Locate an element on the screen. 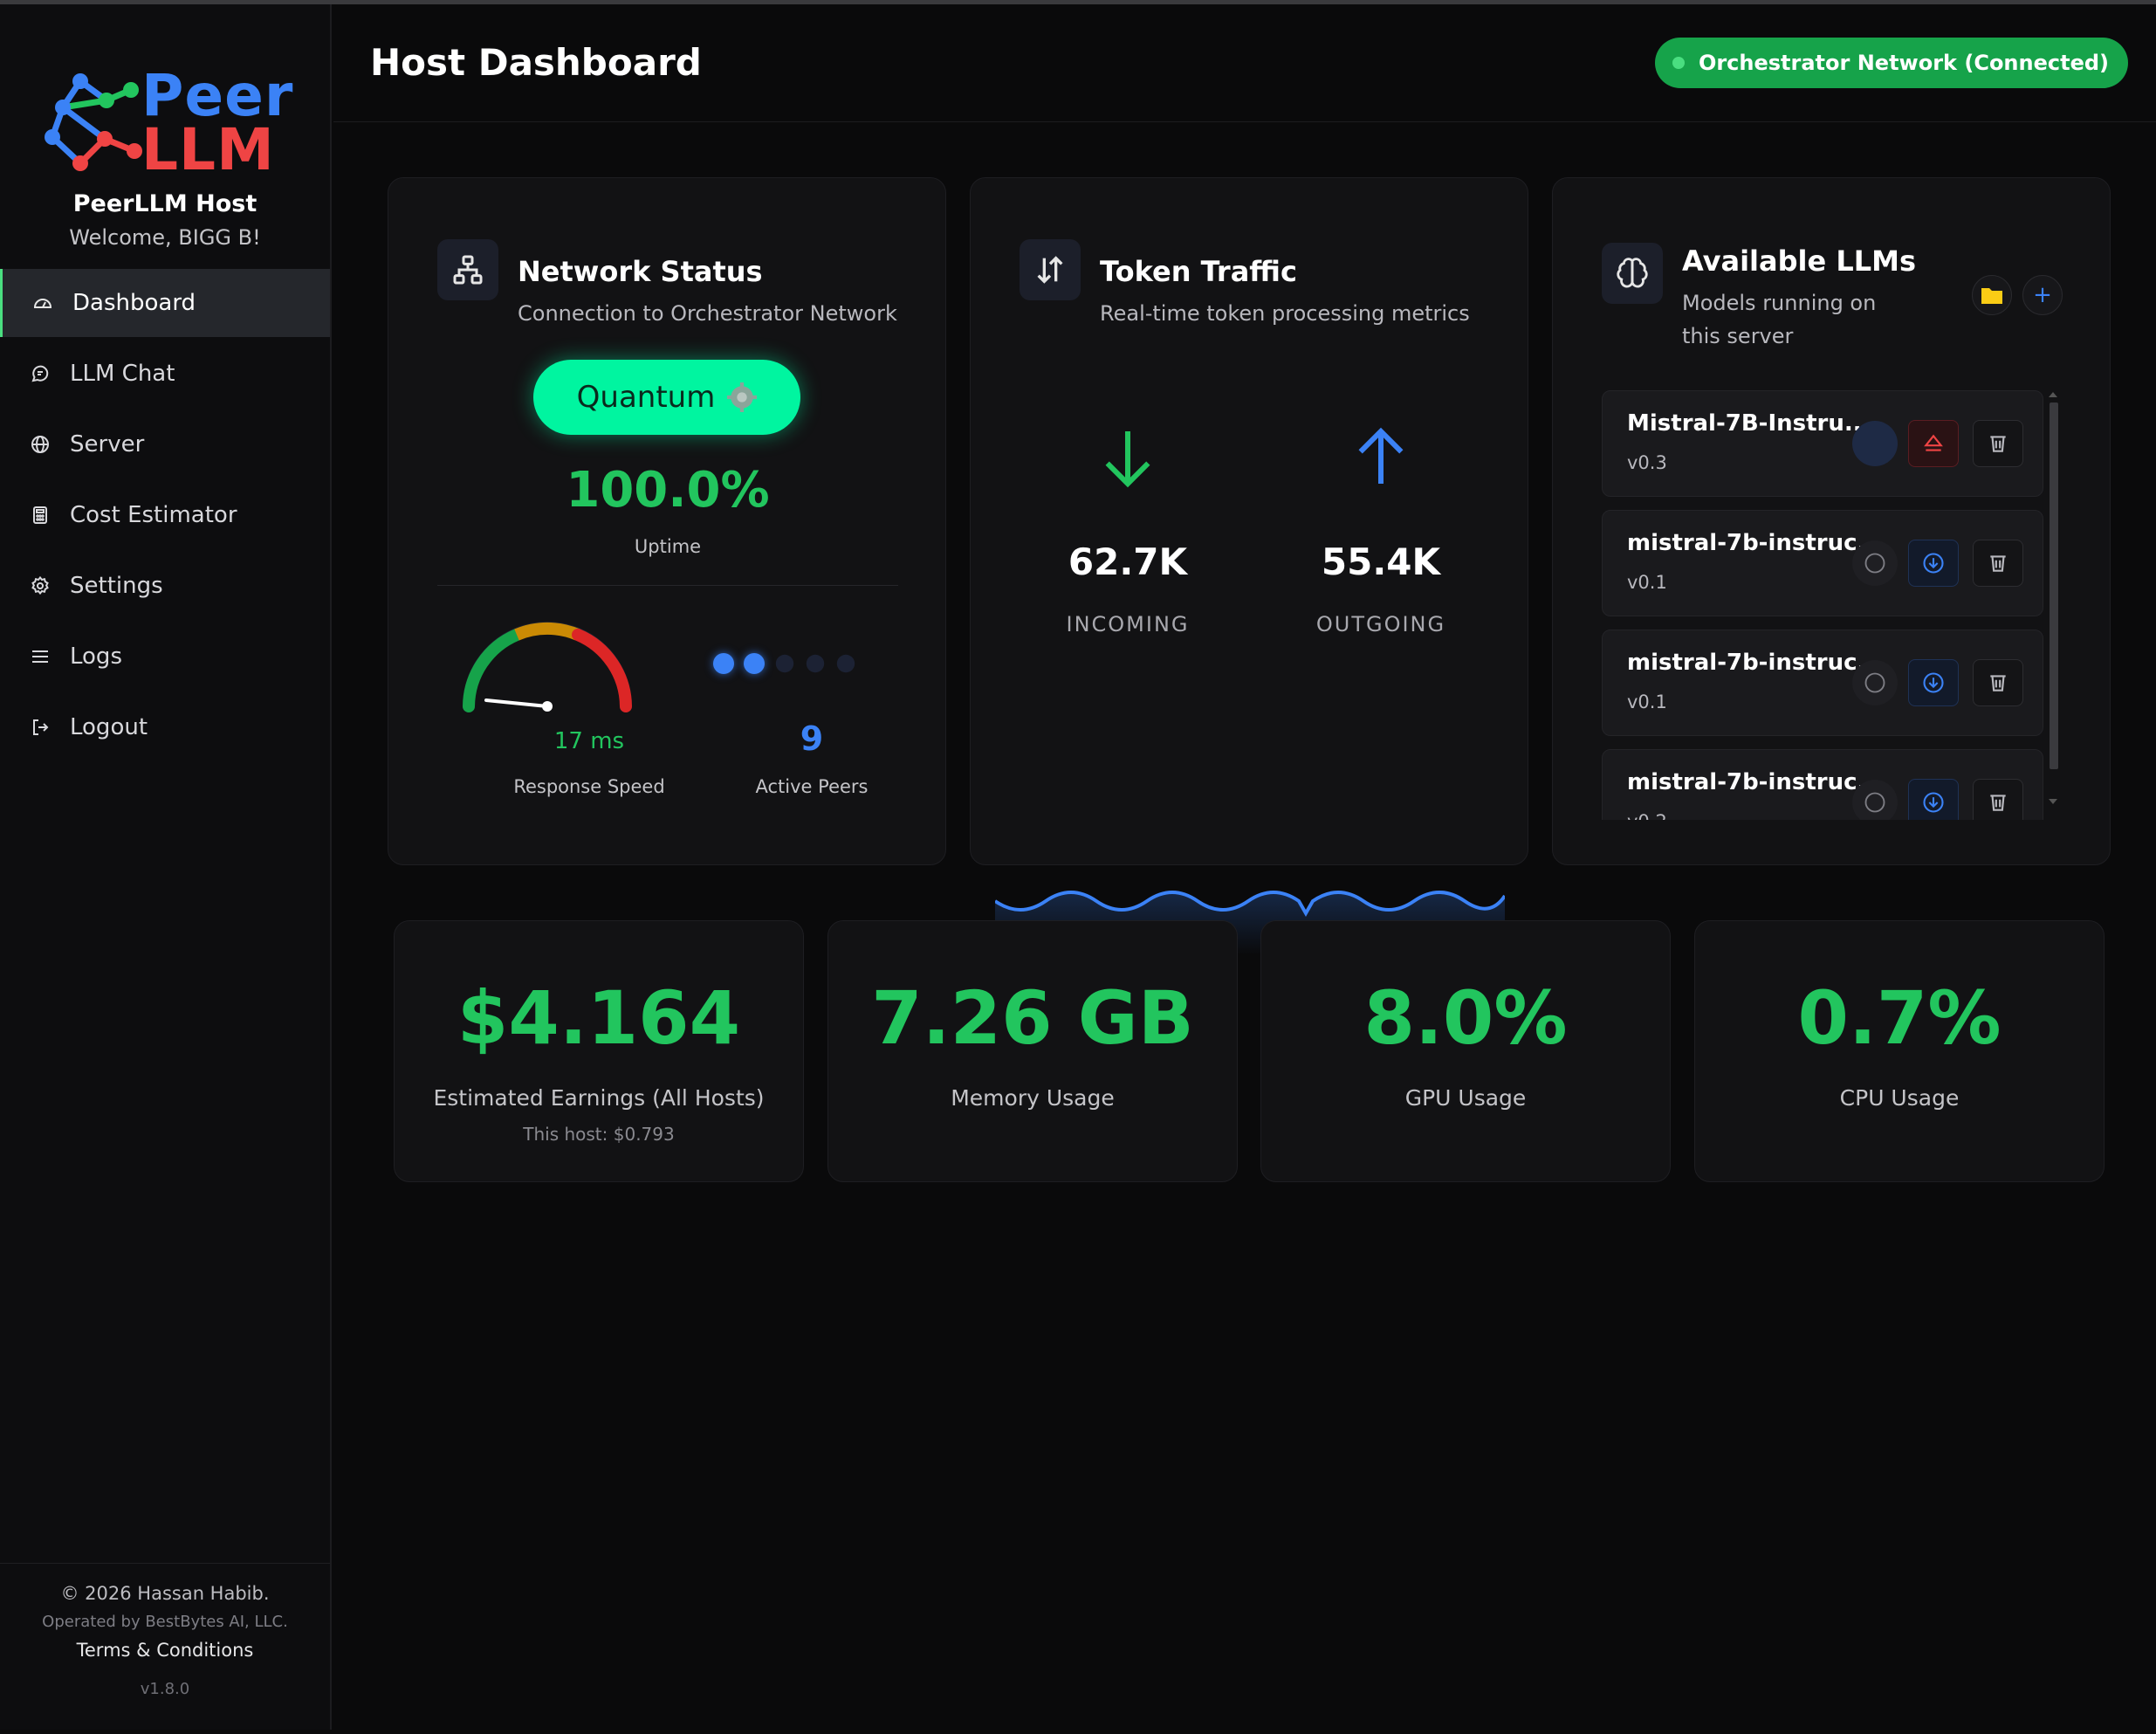 The height and width of the screenshot is (1734, 2156). calculator-icon is located at coordinates (40, 515).